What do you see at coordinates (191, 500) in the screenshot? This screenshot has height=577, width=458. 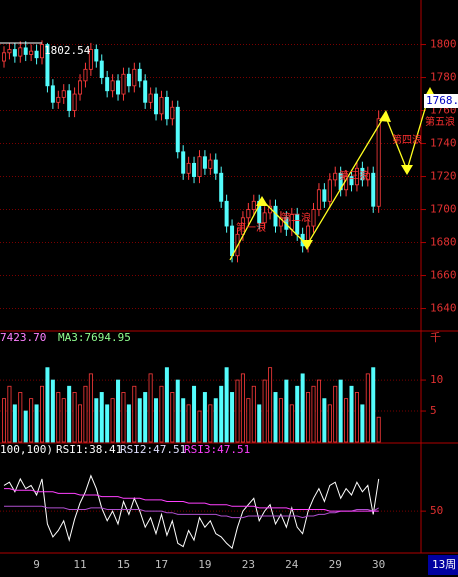 I see `rsi-line` at bounding box center [191, 500].